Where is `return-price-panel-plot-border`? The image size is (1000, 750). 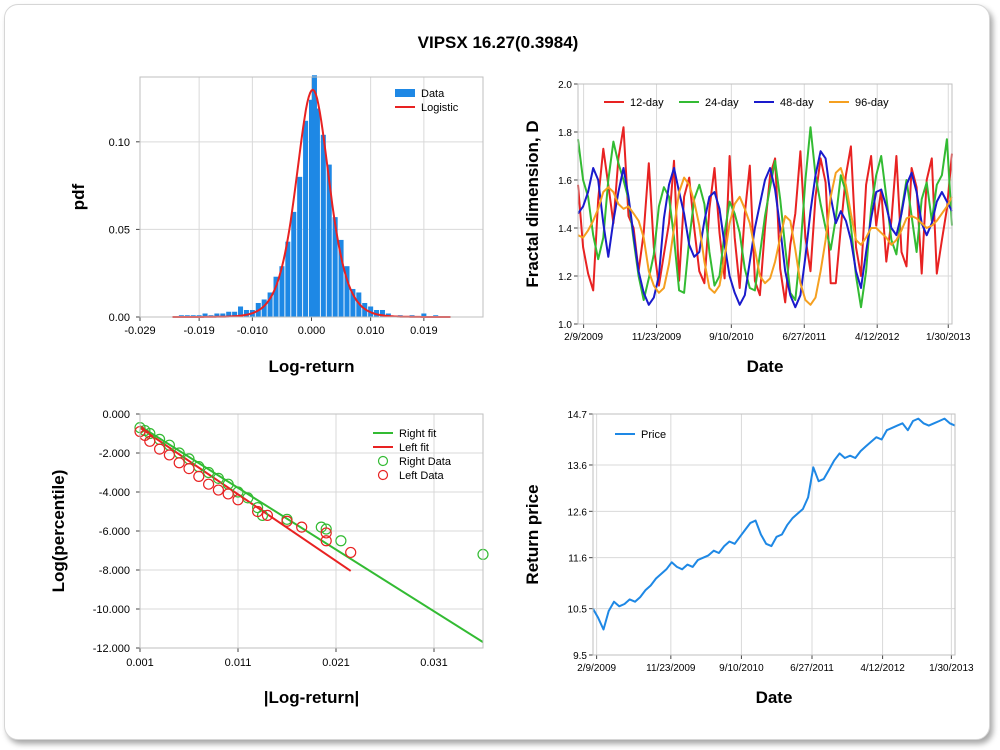 return-price-panel-plot-border is located at coordinates (774, 534).